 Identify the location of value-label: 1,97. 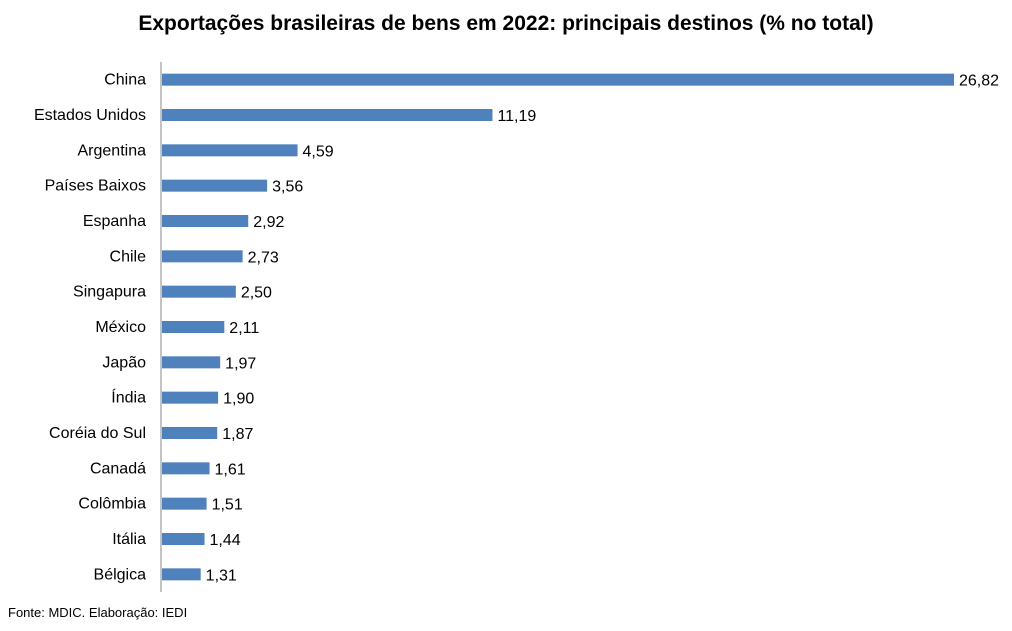
(240, 363).